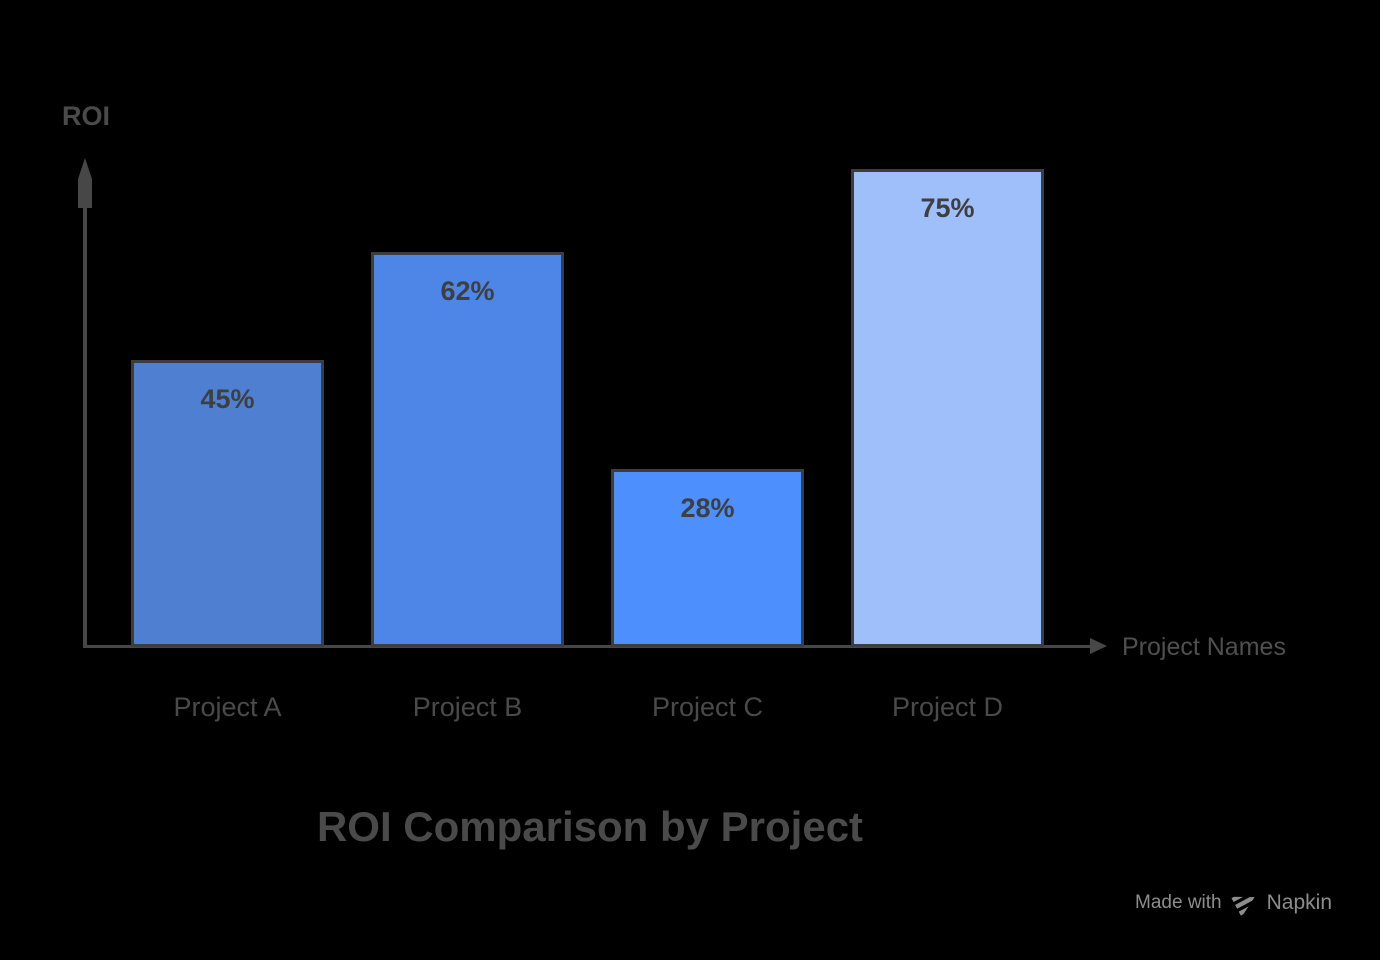  I want to click on x-tick-label-project-d: Project D, so click(947, 707).